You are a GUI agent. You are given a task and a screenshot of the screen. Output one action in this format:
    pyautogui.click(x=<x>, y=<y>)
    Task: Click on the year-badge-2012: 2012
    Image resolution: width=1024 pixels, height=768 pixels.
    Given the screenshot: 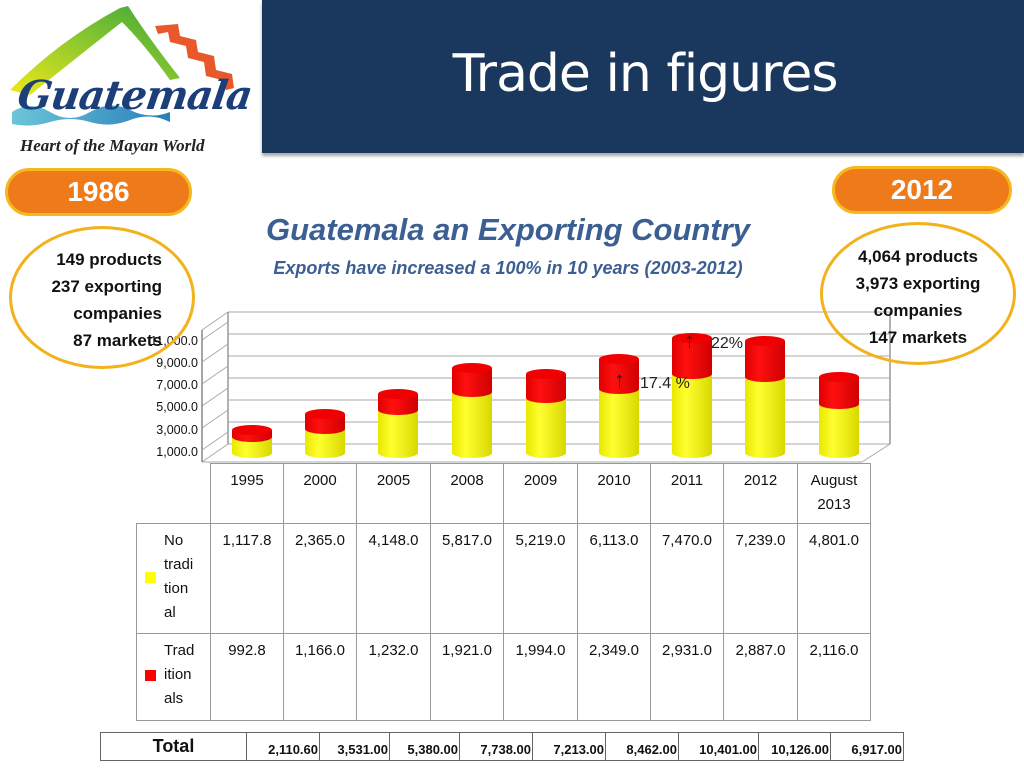 What is the action you would take?
    pyautogui.click(x=922, y=190)
    